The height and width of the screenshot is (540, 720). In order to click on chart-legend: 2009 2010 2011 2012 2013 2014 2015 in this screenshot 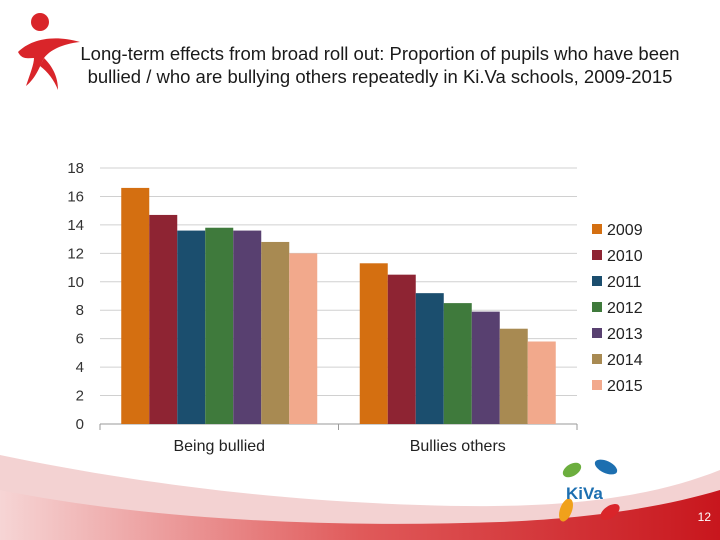, I will do `click(617, 308)`.